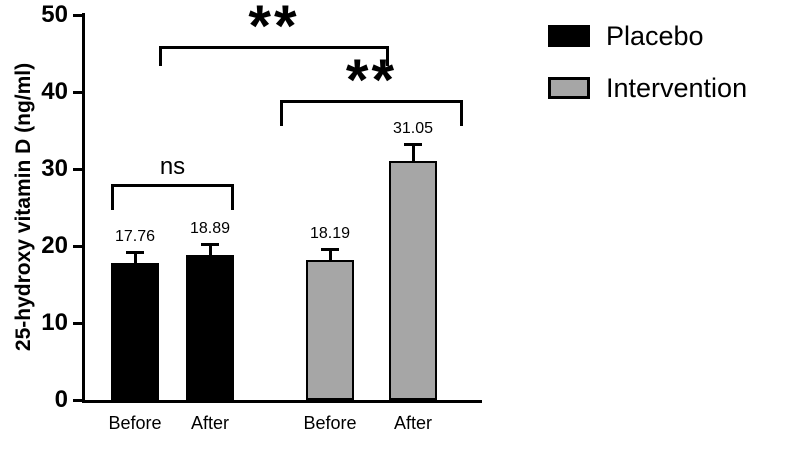 The image size is (787, 450). Describe the element at coordinates (330, 234) in the screenshot. I see `bar-value-label: 18.19` at that location.